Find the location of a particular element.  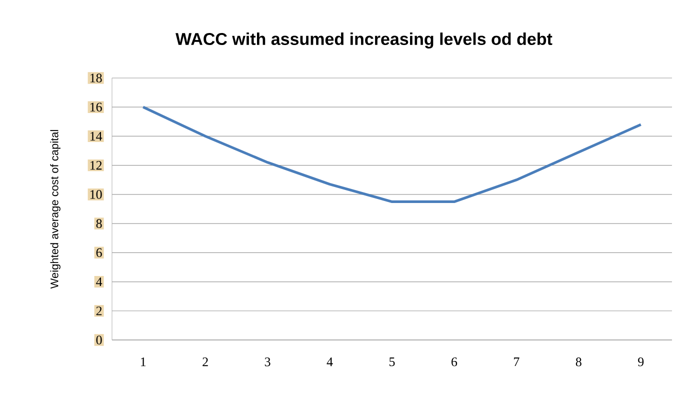

y-tick-label: 6 is located at coordinates (99, 253).